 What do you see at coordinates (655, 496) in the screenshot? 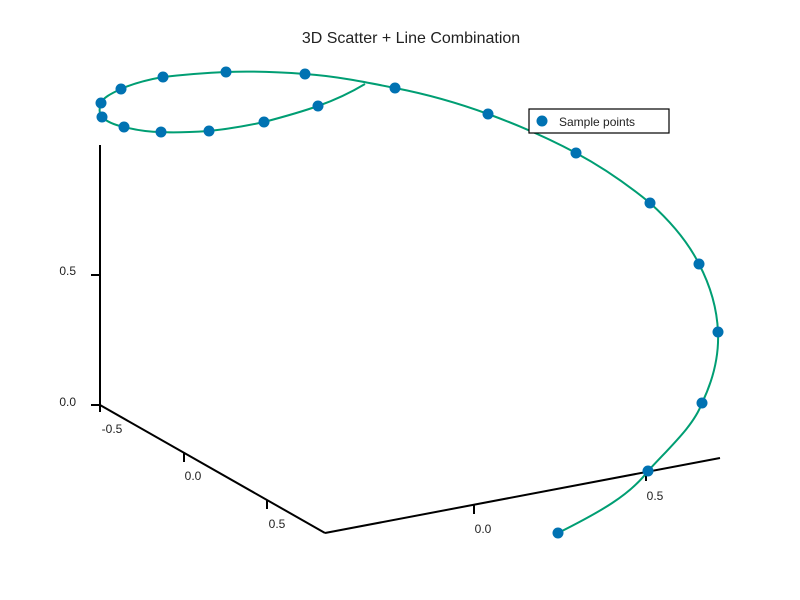
I see `y-tick-label: 0.5` at bounding box center [655, 496].